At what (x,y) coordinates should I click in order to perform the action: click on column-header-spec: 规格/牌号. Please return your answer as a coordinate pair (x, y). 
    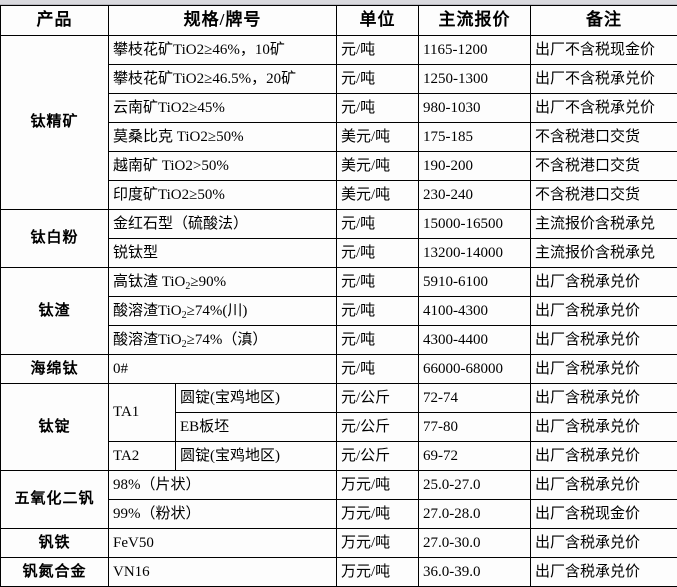
    Looking at the image, I should click on (223, 21).